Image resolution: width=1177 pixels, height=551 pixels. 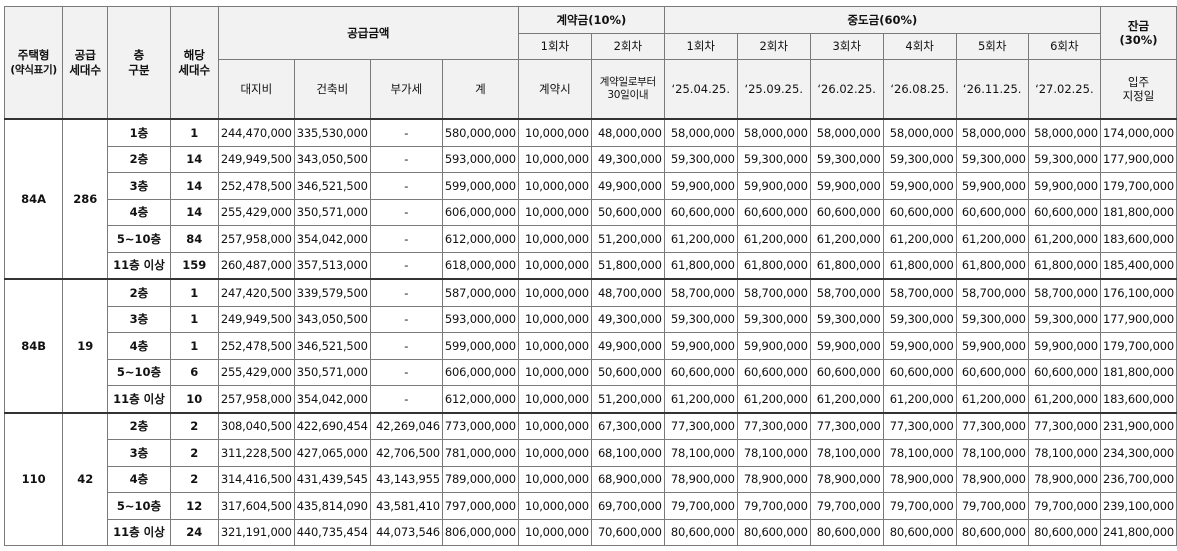 What do you see at coordinates (846, 89) in the screenshot?
I see `header-interim-3-date: ‘26.02.25.` at bounding box center [846, 89].